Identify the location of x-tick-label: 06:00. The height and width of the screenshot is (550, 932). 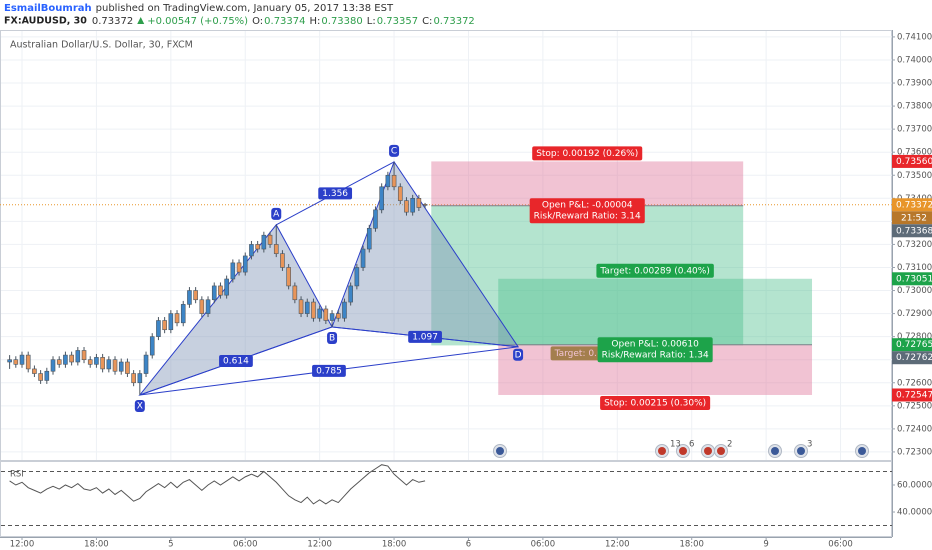
(543, 545).